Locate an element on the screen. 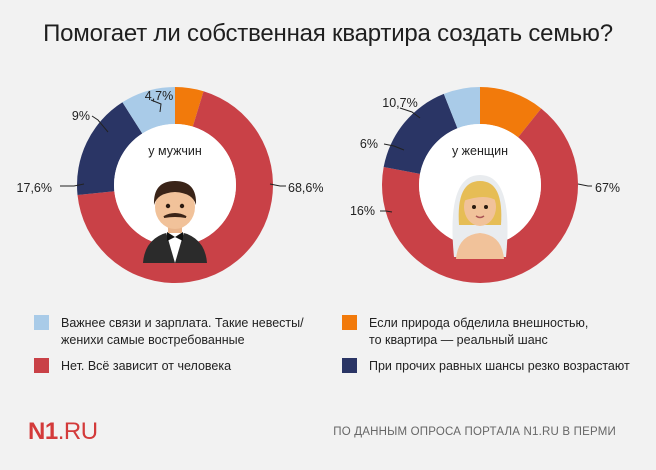 The height and width of the screenshot is (470, 656). bride-icon is located at coordinates (480, 217).